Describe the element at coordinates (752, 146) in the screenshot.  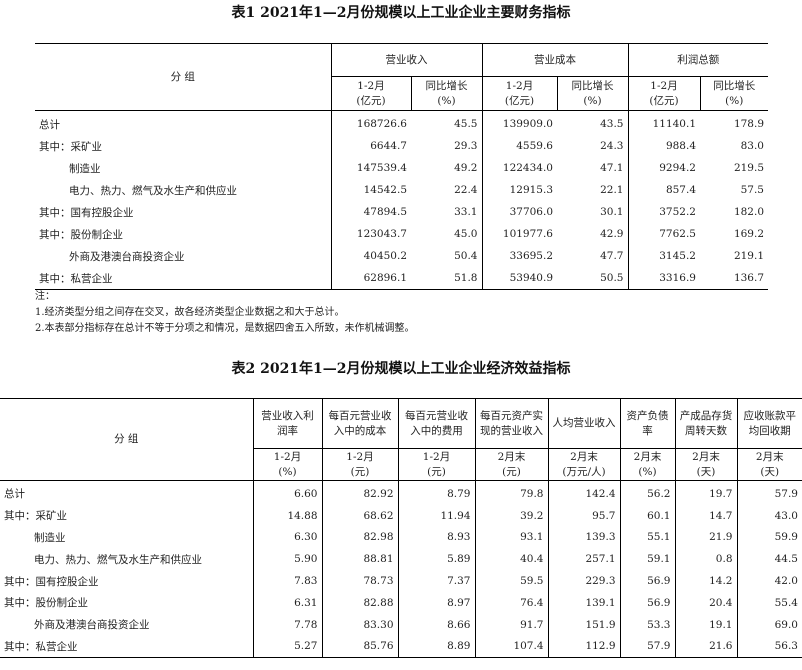
I see `cell-value: 83.0` at that location.